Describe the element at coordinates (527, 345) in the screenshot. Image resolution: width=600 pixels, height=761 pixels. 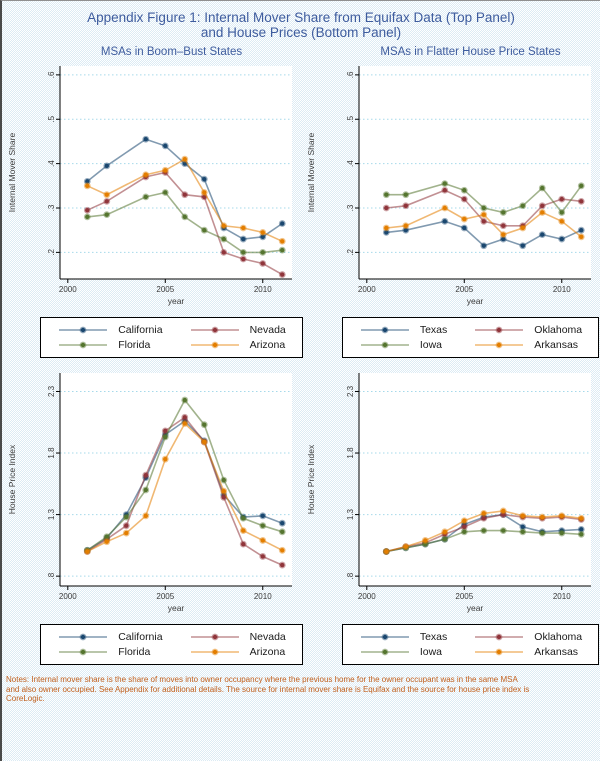
I see `legend-entry-arkansas: Arkansas` at that location.